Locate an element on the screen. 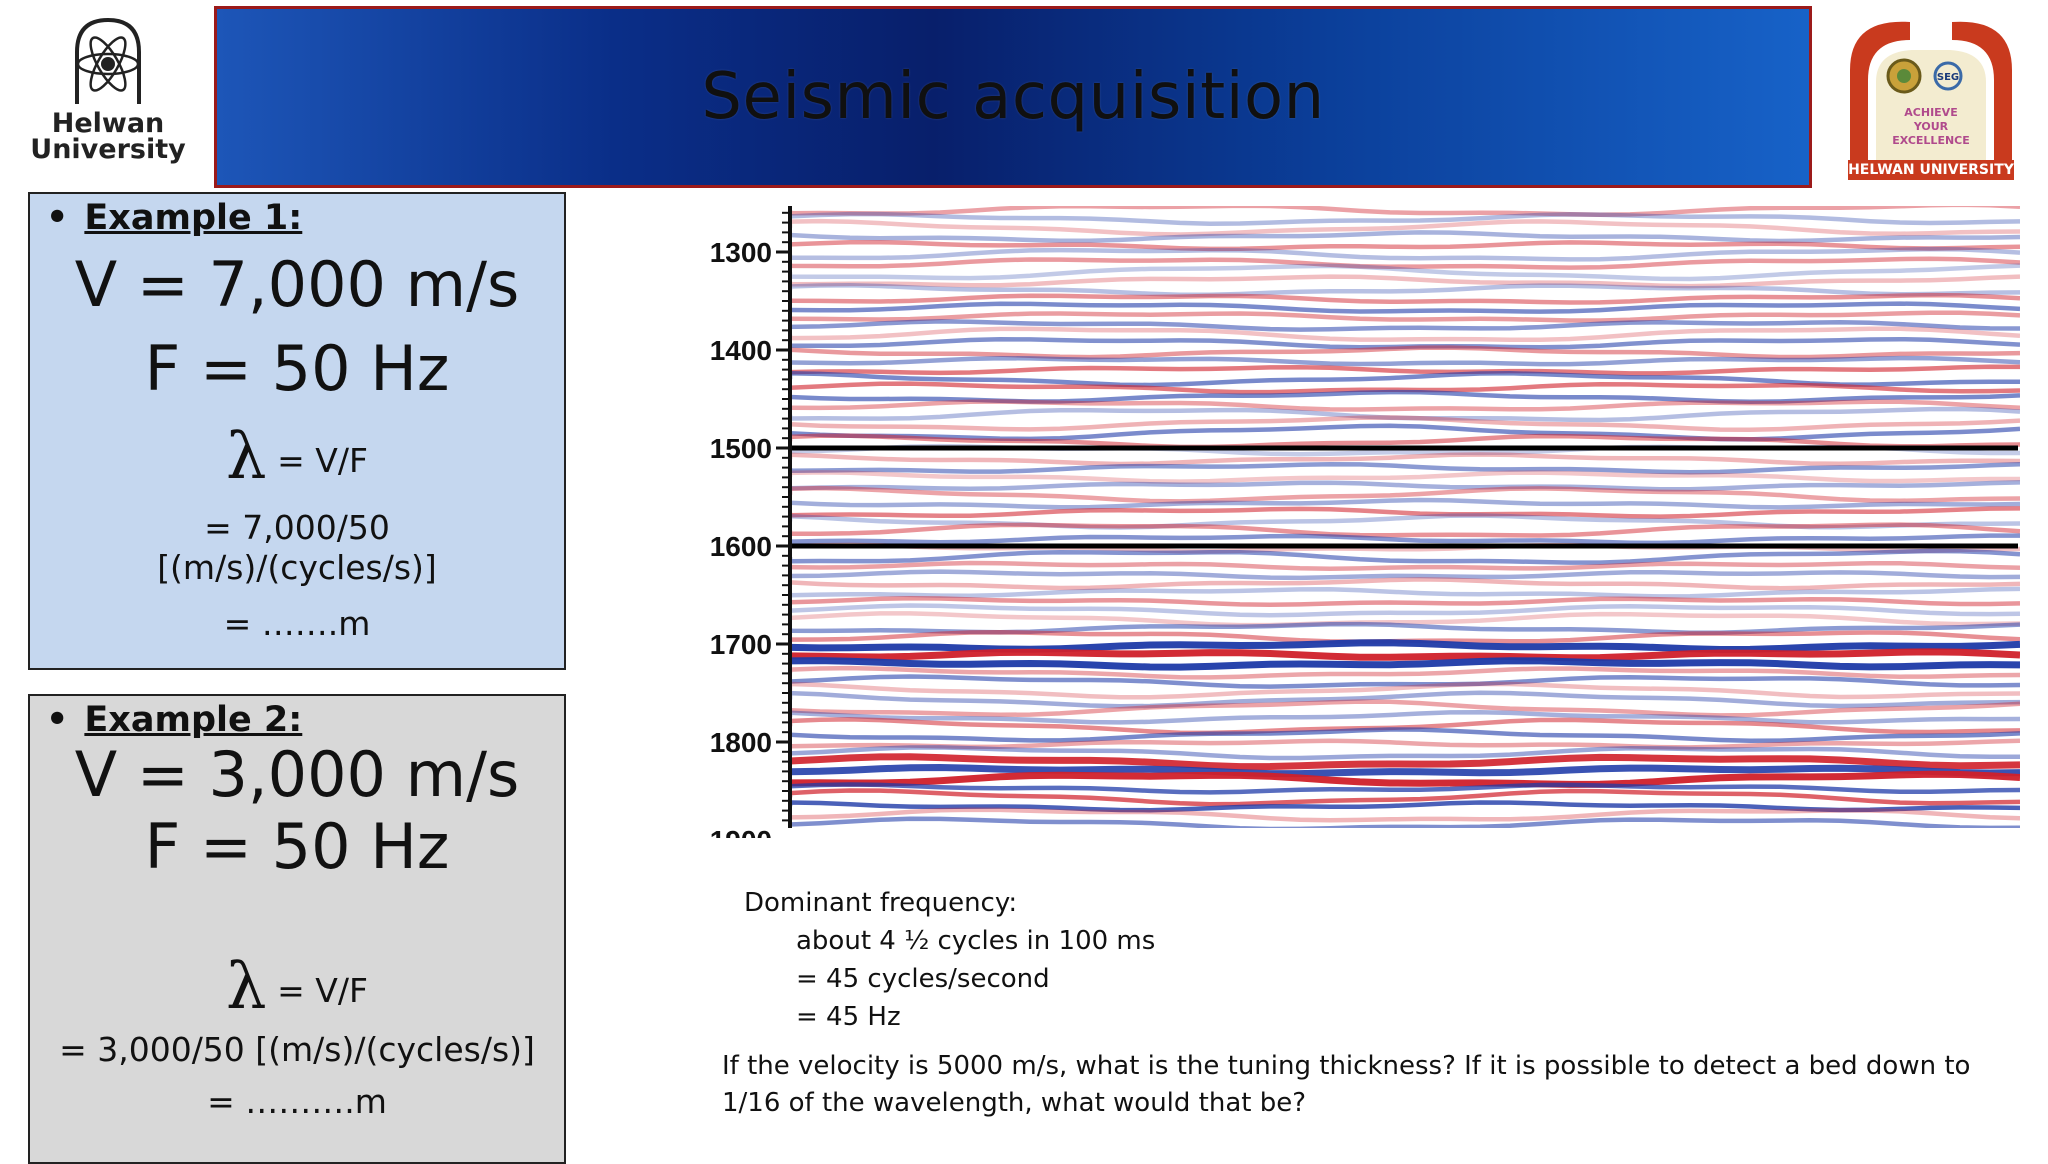  time-tick-label: 1300 is located at coordinates (741, 252).